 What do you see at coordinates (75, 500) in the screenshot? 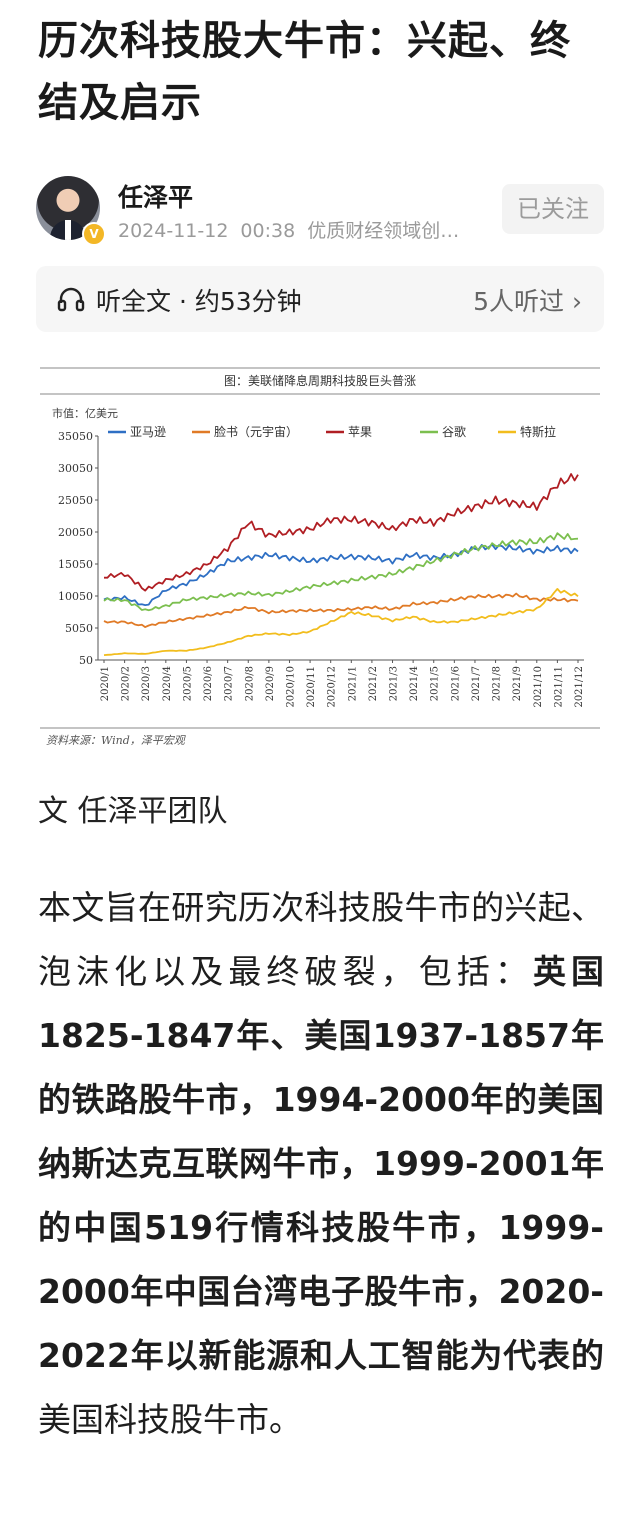
I see `y-tick-label: 25050` at bounding box center [75, 500].